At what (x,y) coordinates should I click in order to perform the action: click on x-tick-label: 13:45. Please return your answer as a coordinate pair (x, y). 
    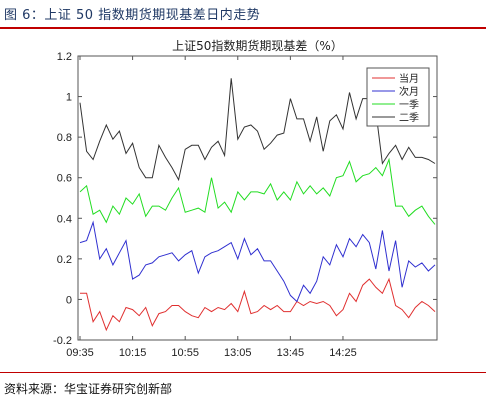
    Looking at the image, I should click on (291, 353).